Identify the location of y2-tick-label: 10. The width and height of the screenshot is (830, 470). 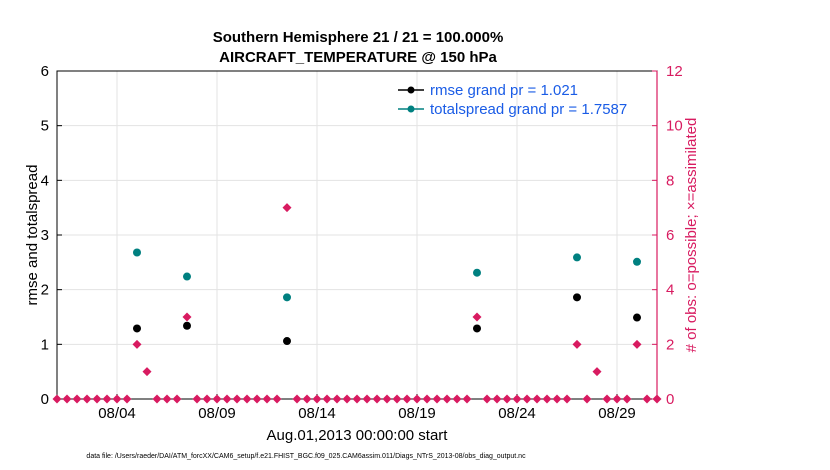
(674, 126).